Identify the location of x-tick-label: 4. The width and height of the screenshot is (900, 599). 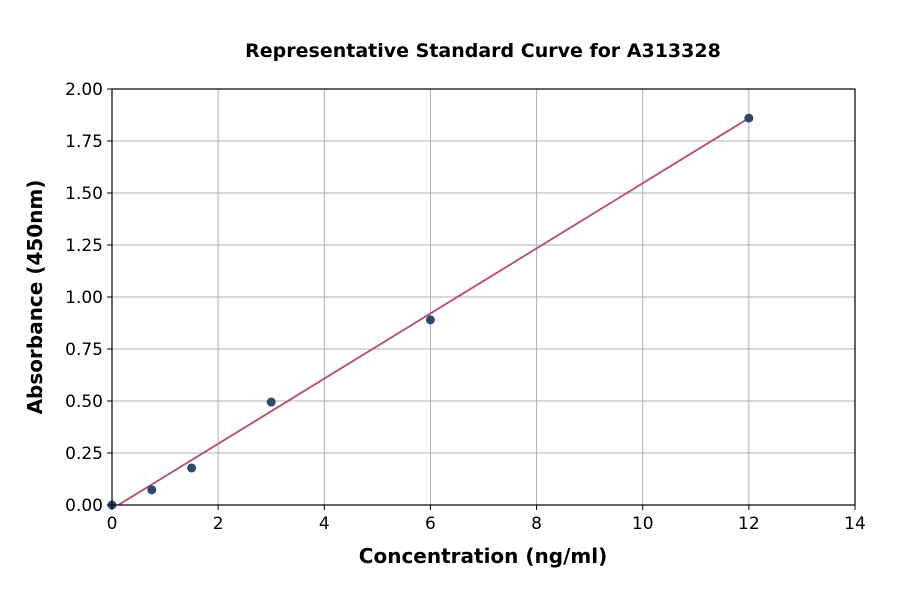
(324, 524).